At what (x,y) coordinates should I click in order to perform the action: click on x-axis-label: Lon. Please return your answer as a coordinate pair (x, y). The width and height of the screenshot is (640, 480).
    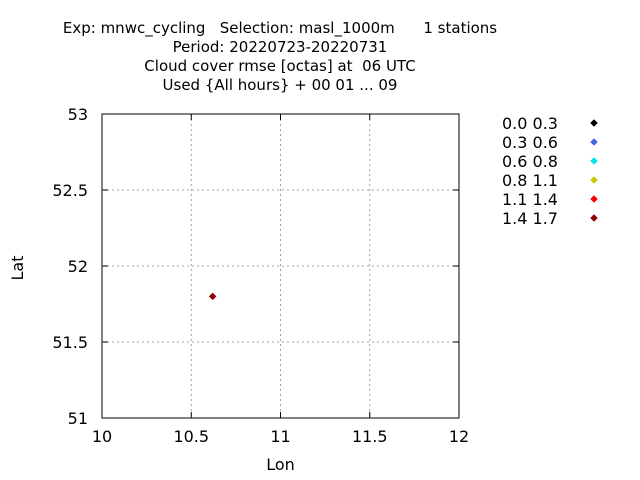
    Looking at the image, I should click on (280, 464).